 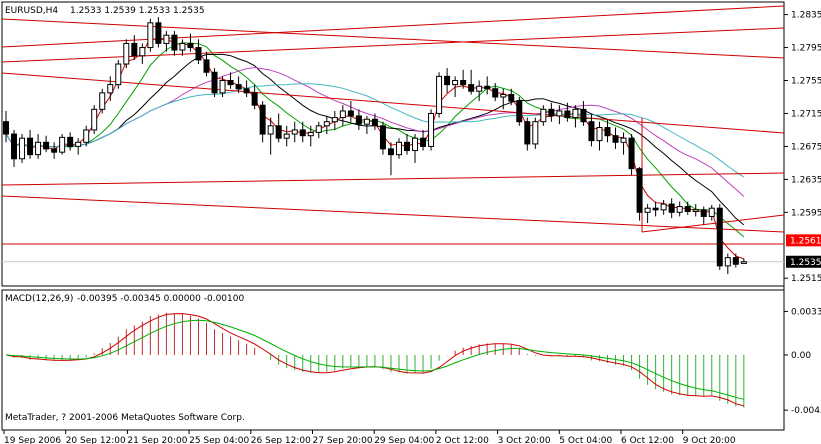 I want to click on time-tick-label: 6 Oct 12:00, so click(x=647, y=440).